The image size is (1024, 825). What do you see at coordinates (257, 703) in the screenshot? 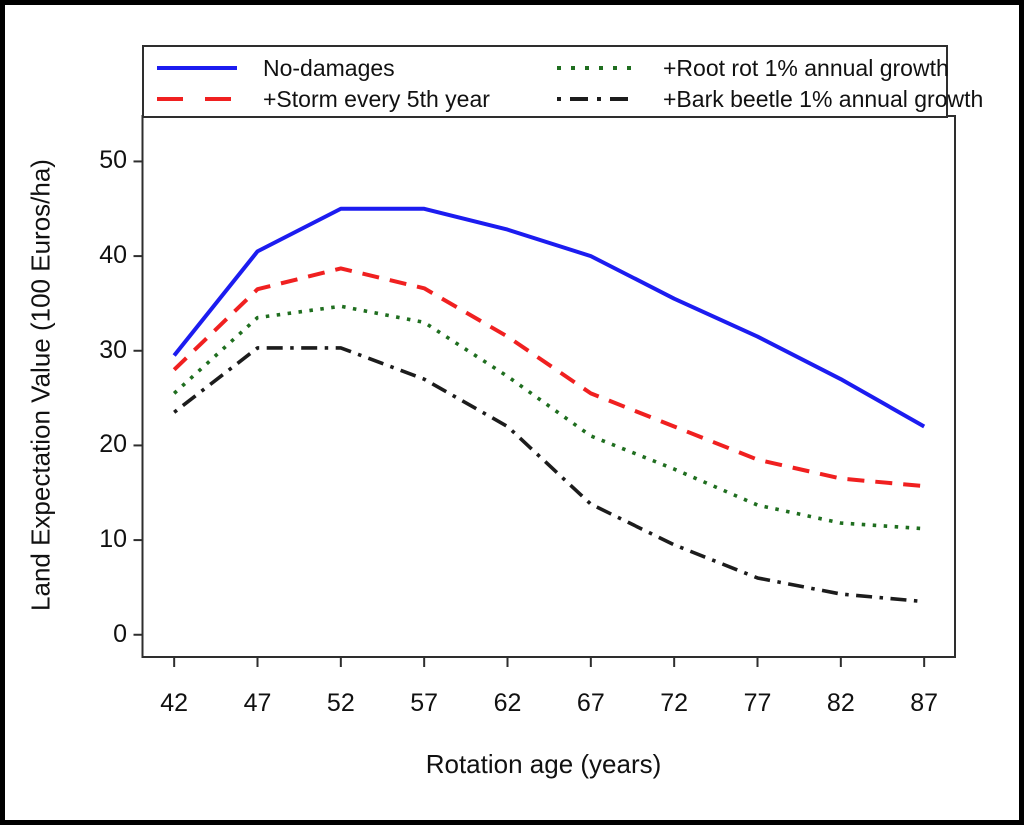
I see `x-tick-label: 47` at bounding box center [257, 703].